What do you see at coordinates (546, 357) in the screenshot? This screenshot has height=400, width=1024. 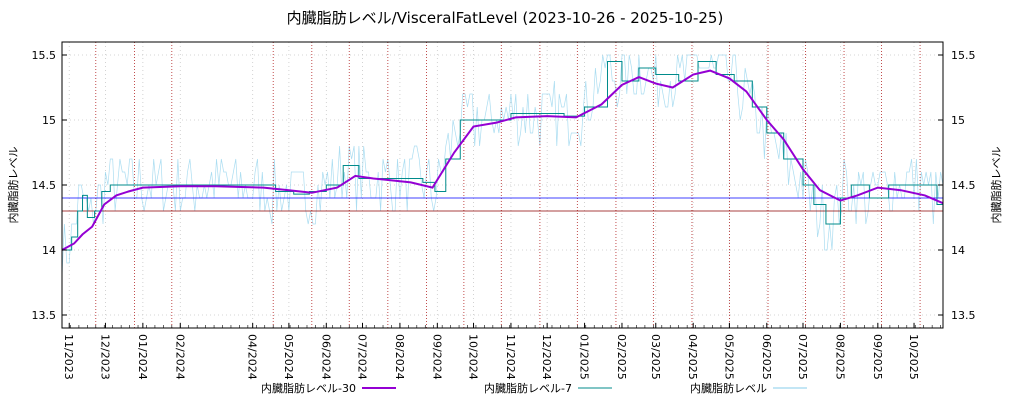 I see `x-tick-label: 12/2024` at bounding box center [546, 357].